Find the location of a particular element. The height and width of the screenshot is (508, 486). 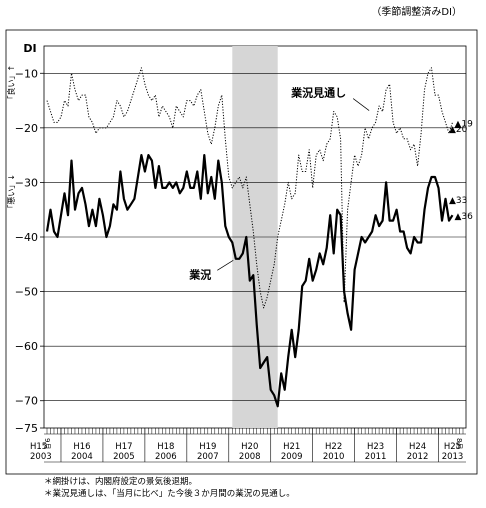

note-outlook: ＊業況見通しは、「当月に比べ」た今後３か月間の業況の見通し。 is located at coordinates (169, 494).